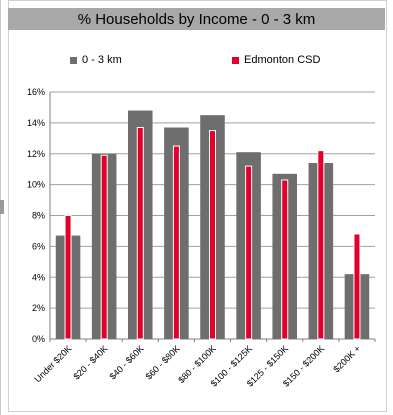 This screenshot has width=393, height=415. What do you see at coordinates (36, 92) in the screenshot?
I see `y-tick-label-8: 16%` at bounding box center [36, 92].